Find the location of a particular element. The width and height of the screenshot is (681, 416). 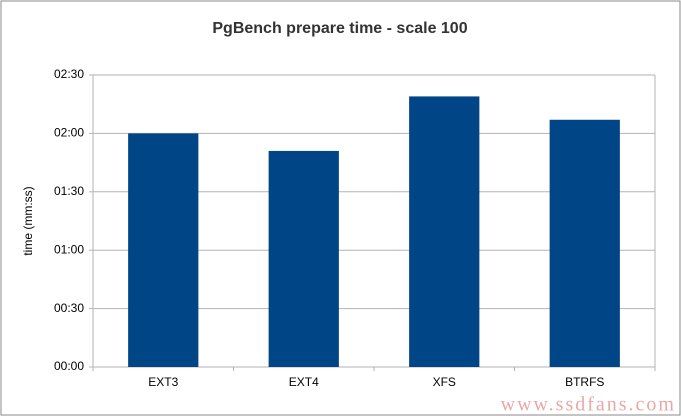

x-tick-label: BTRFS is located at coordinates (584, 382).